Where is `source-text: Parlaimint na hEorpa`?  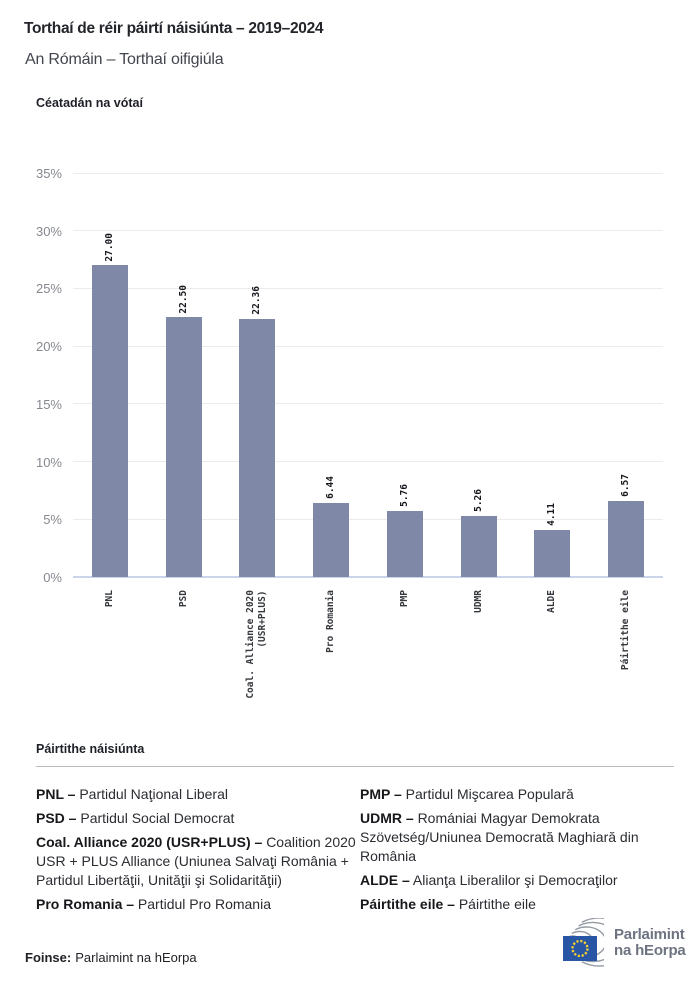
source-text: Parlaimint na hEorpa is located at coordinates (136, 957).